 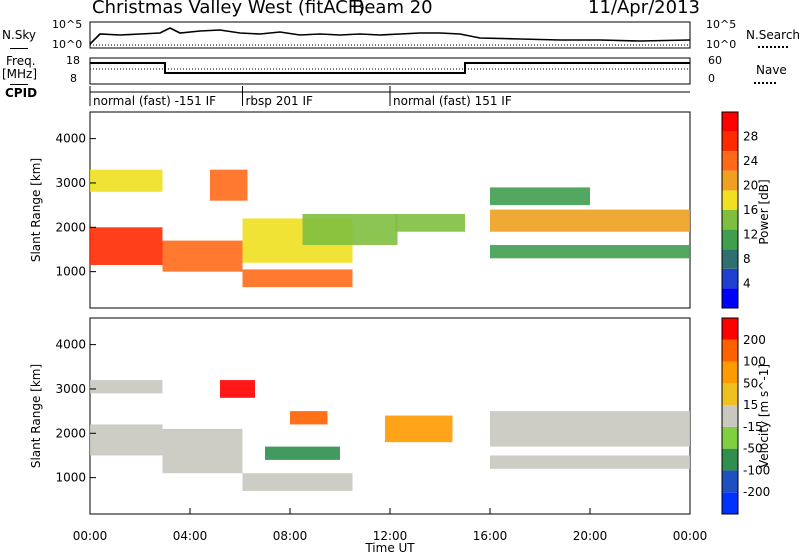 What do you see at coordinates (70, 139) in the screenshot?
I see `power-ytick-label-3: 4000` at bounding box center [70, 139].